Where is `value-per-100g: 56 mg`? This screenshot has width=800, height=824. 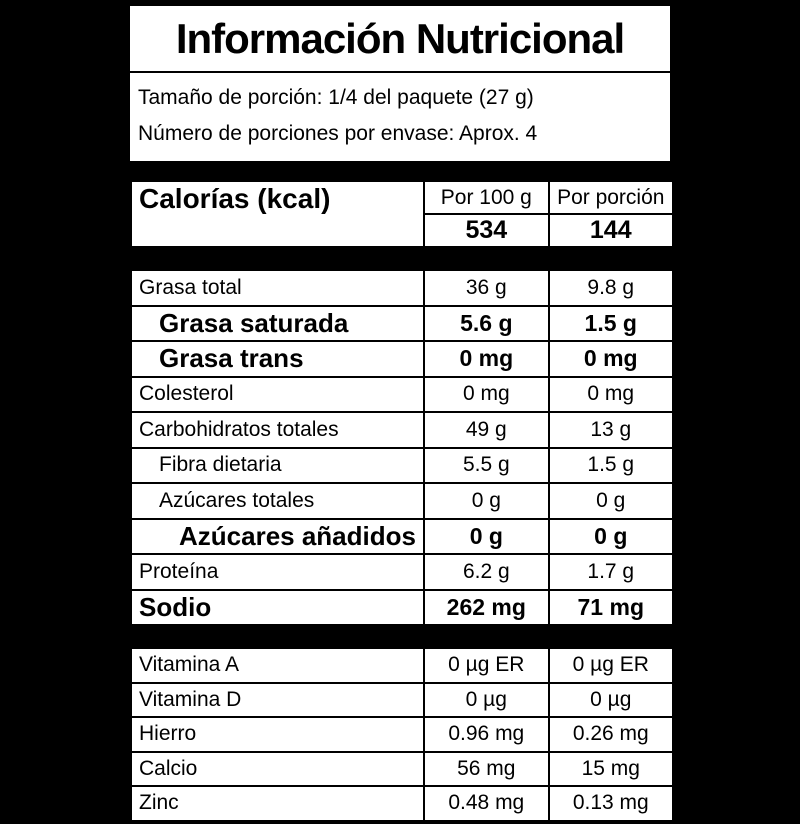 value-per-100g: 56 mg is located at coordinates (486, 768).